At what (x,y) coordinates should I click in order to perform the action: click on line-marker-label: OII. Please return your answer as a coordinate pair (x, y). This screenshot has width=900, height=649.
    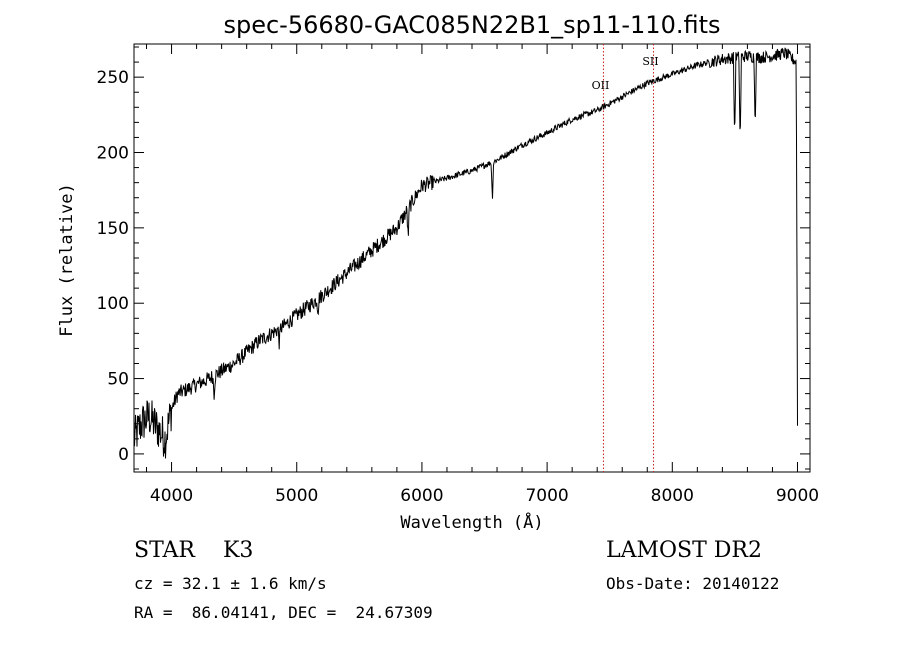
    Looking at the image, I should click on (601, 85).